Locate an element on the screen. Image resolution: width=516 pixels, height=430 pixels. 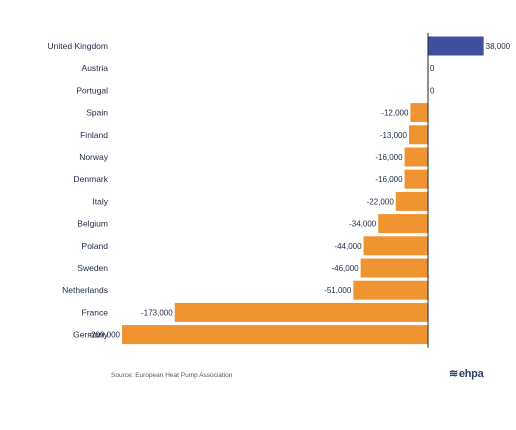
value-label-poland: -44,000 is located at coordinates (348, 246).